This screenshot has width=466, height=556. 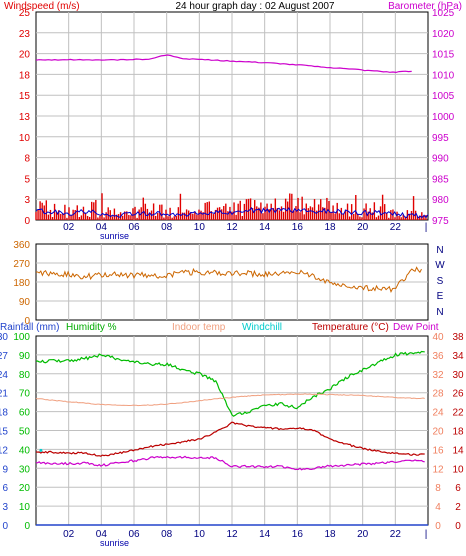 What do you see at coordinates (25, 13) in the screenshot?
I see `windspeed-tick: 25` at bounding box center [25, 13].